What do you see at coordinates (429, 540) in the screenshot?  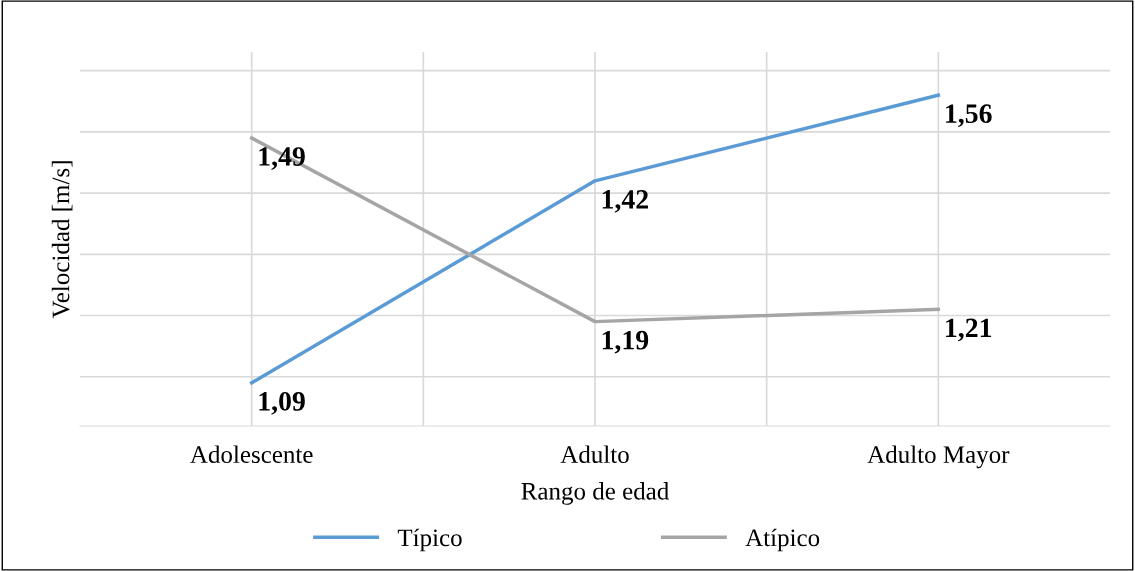 I see `legend-label: Típico` at bounding box center [429, 540].